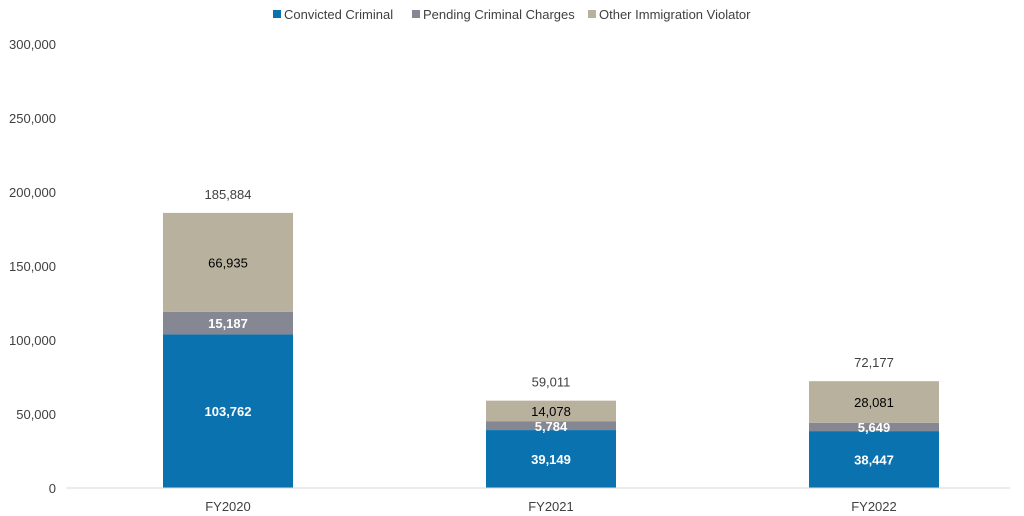 The height and width of the screenshot is (516, 1024). What do you see at coordinates (499, 14) in the screenshot?
I see `legend-label-1: Pending Criminal Charges` at bounding box center [499, 14].